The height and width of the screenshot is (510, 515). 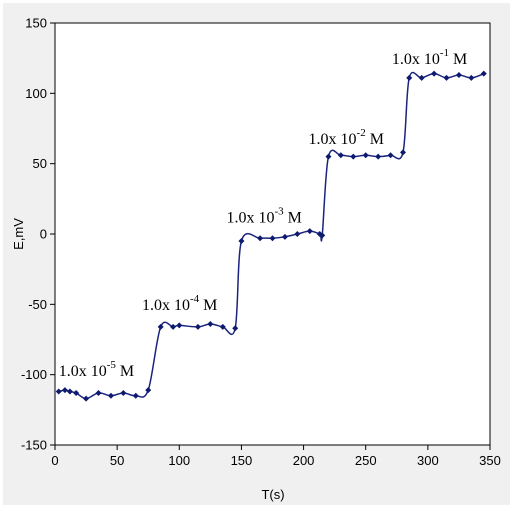 I want to click on x-axis-title: T(s), so click(x=272, y=494).